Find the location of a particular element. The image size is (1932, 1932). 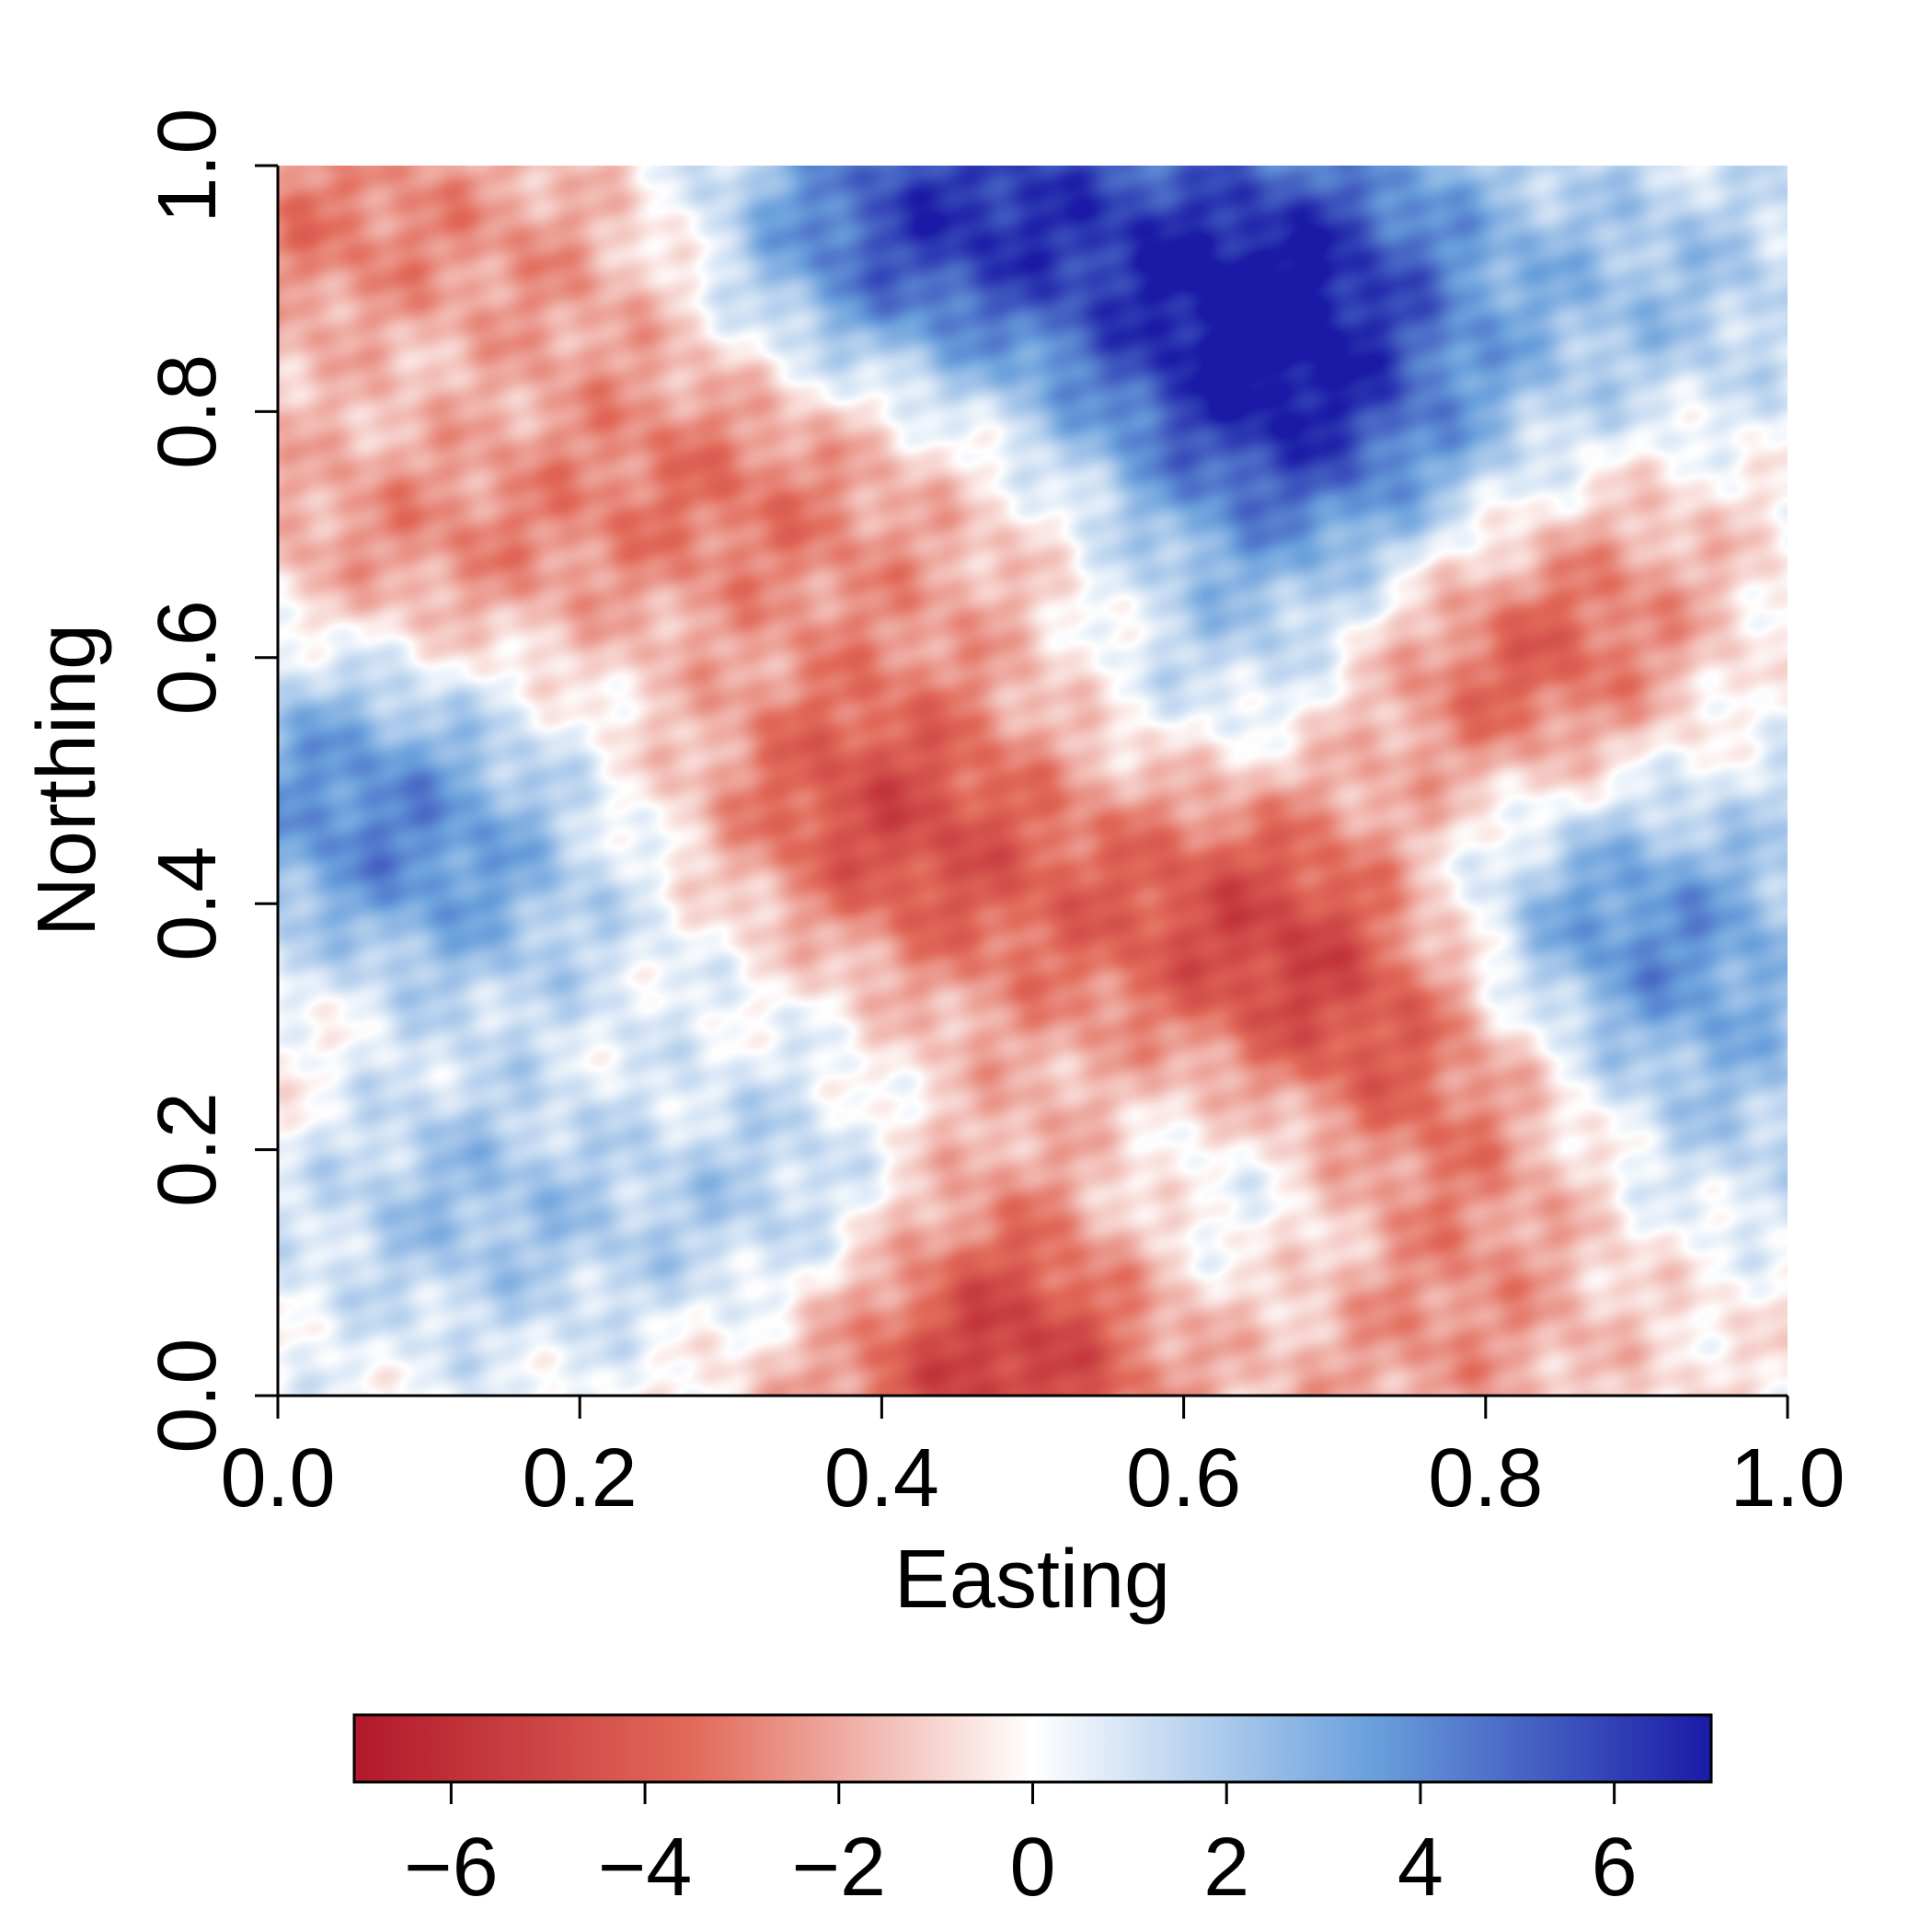

x-tick-label: 0.4 is located at coordinates (881, 1478).